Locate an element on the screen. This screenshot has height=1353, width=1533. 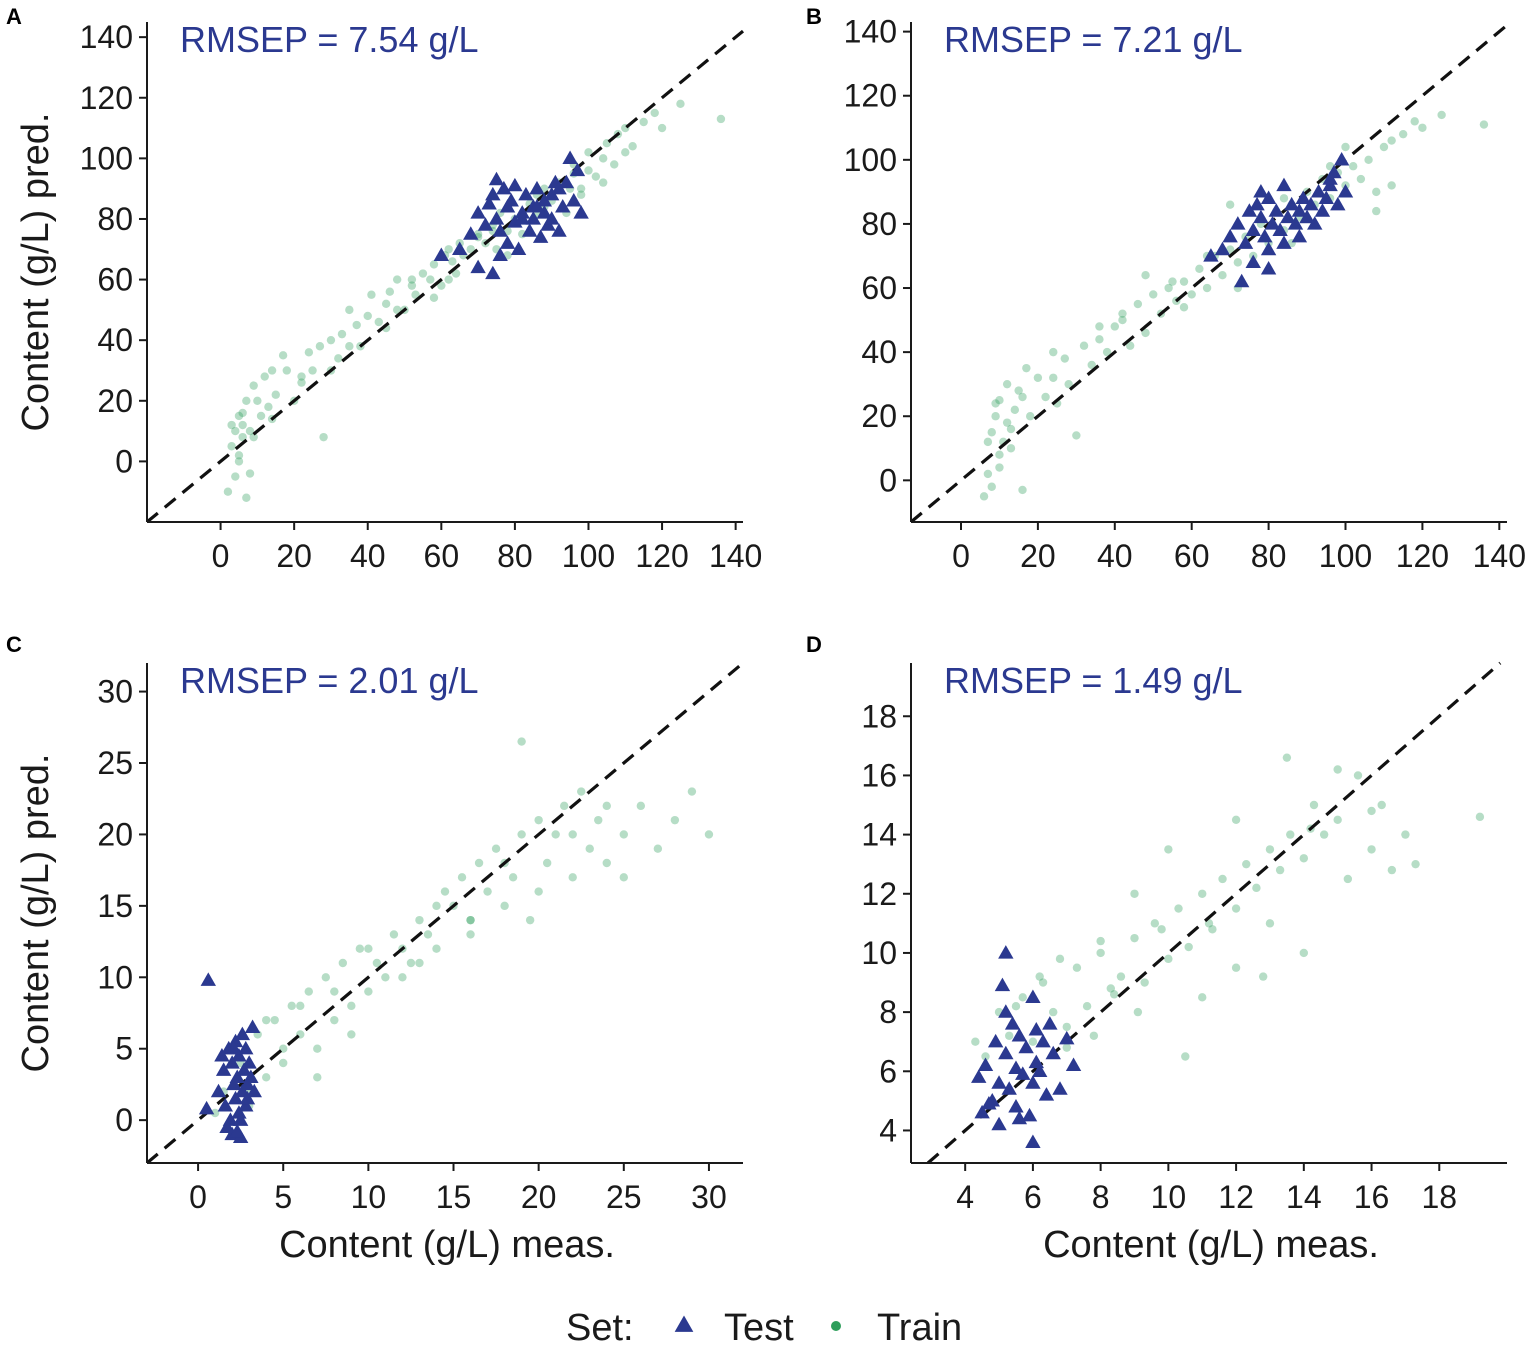
x-tick-label: 40 is located at coordinates (368, 556).